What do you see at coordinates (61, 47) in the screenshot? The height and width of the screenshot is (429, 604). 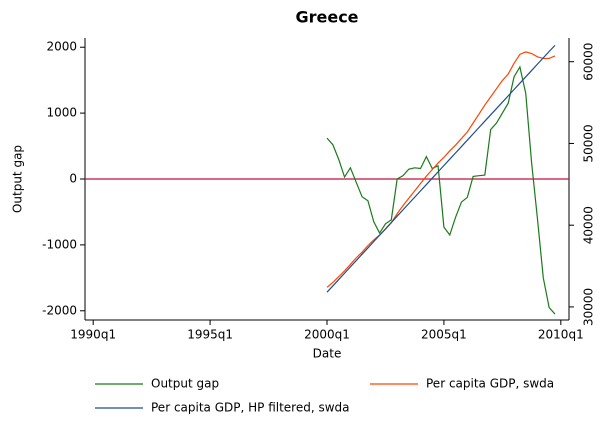 I see `y-tick-label: 2000` at bounding box center [61, 47].